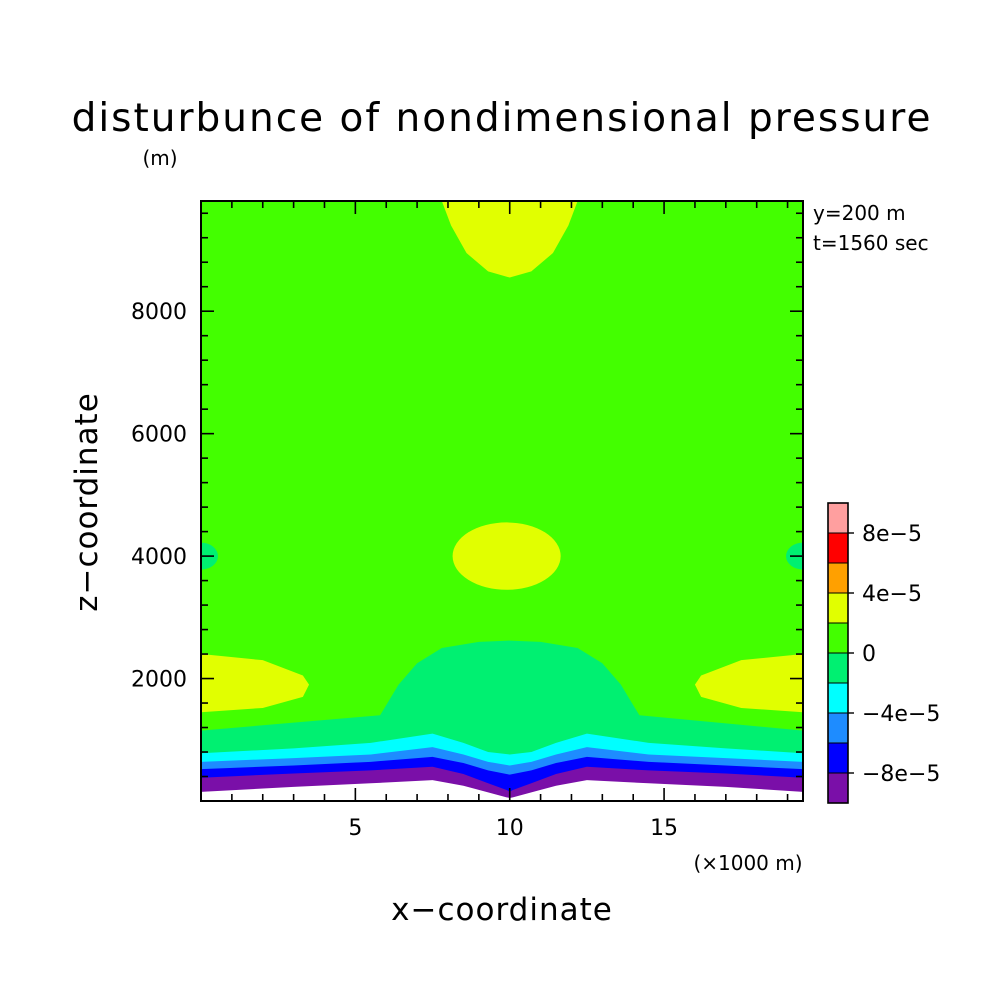 The height and width of the screenshot is (1004, 1004). What do you see at coordinates (159, 557) in the screenshot?
I see `y-tick-label: 4000` at bounding box center [159, 557].